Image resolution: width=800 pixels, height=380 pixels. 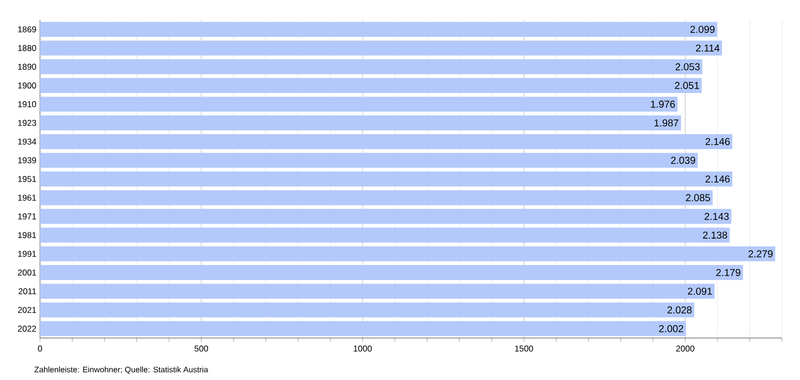 I want to click on data-label: 2.179, so click(x=728, y=272).